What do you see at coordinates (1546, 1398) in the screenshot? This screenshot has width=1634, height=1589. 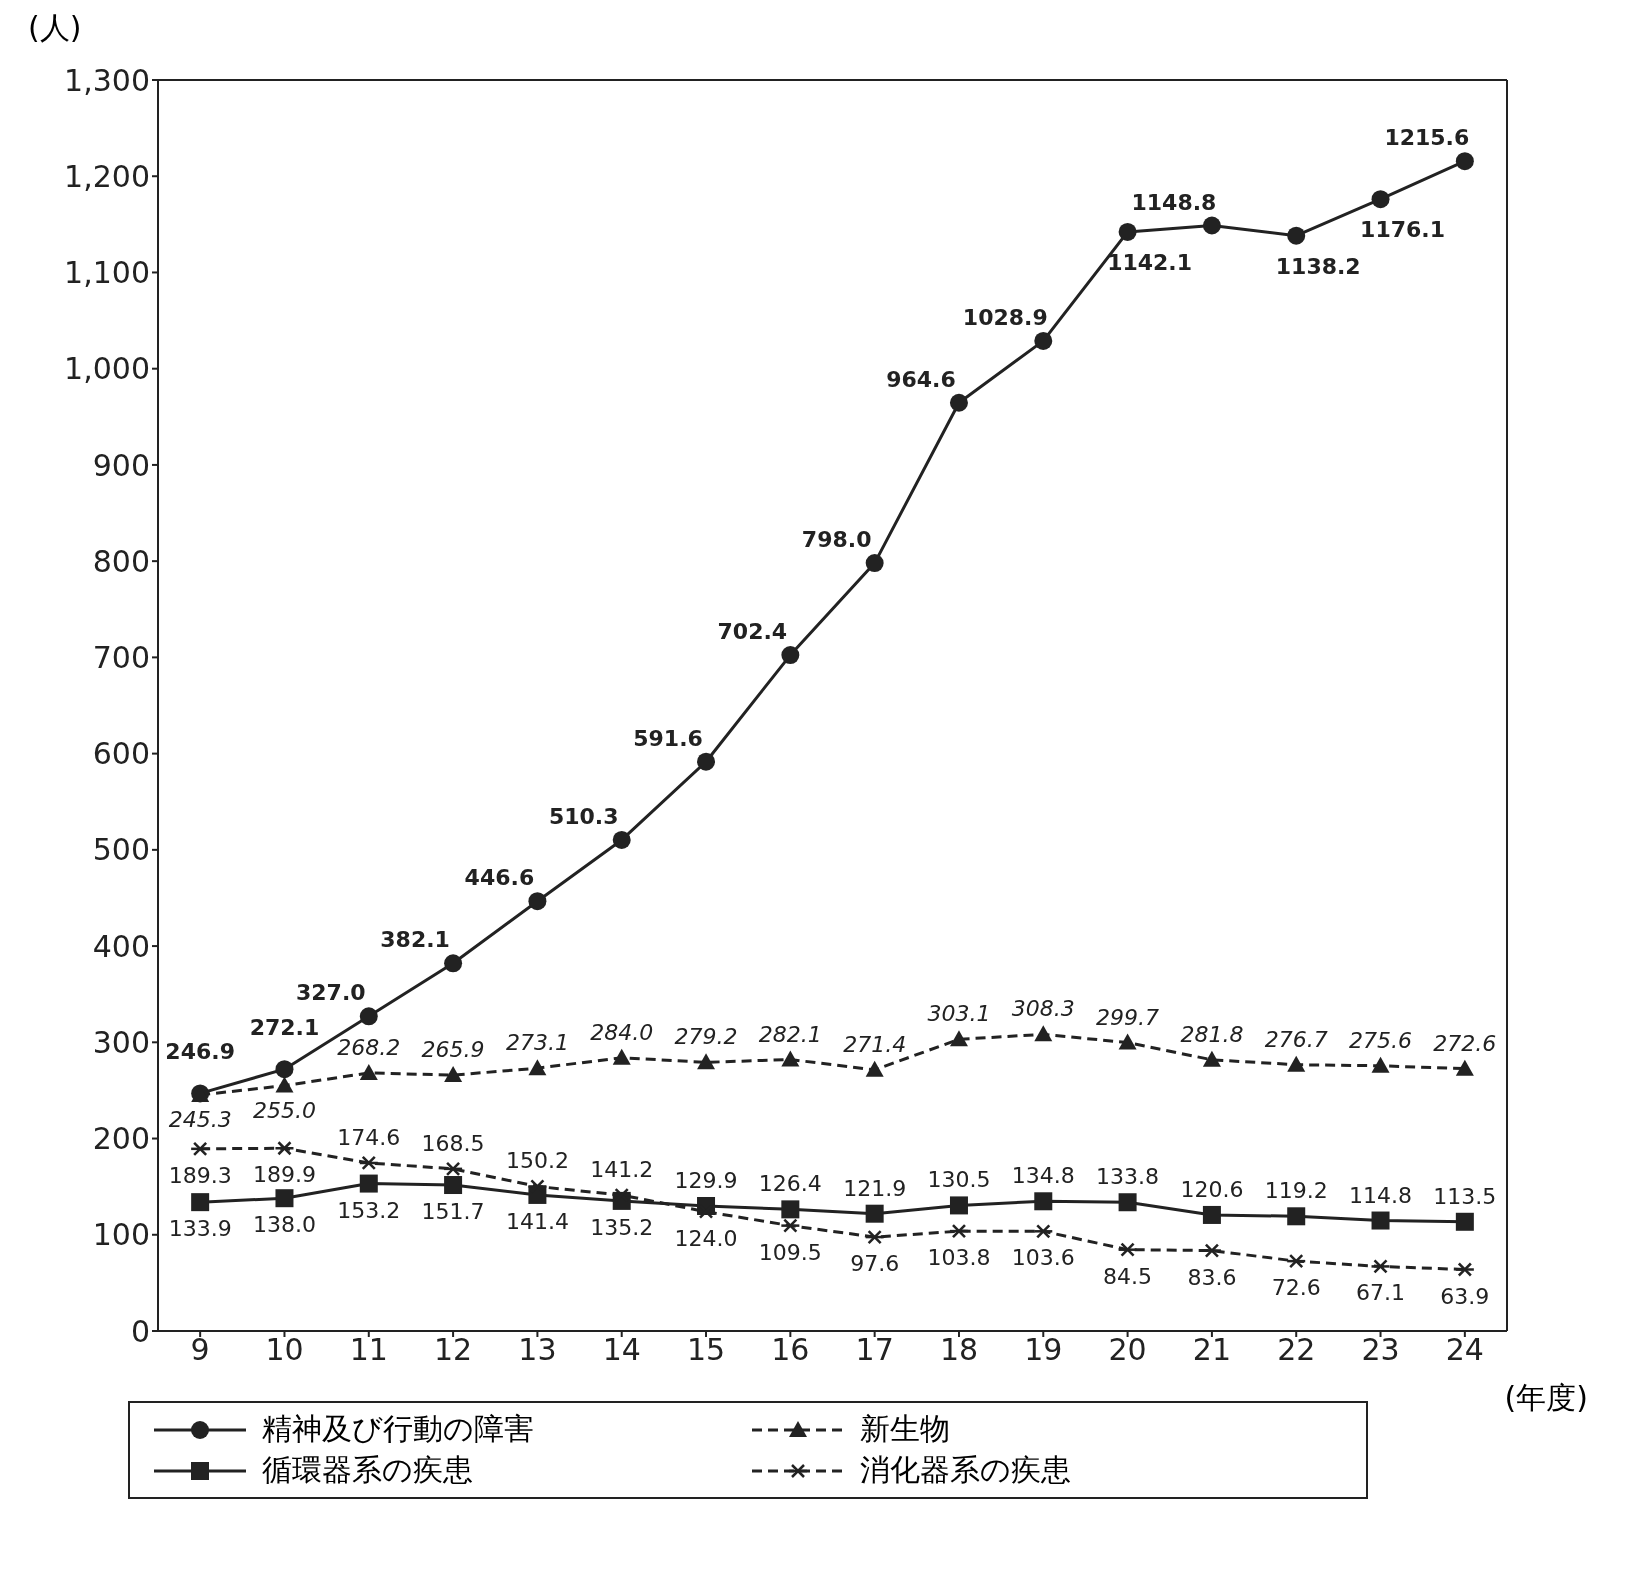 I see `x-axis-title: (年度)` at bounding box center [1546, 1398].